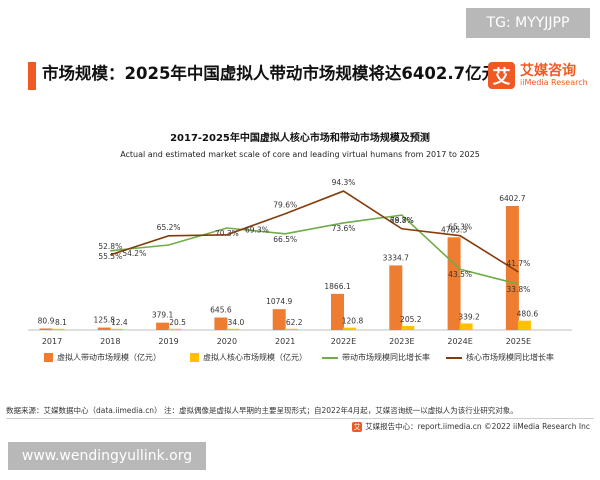 The height and width of the screenshot is (480, 600). What do you see at coordinates (314, 249) in the screenshot?
I see `line-leading-growth` at bounding box center [314, 249].